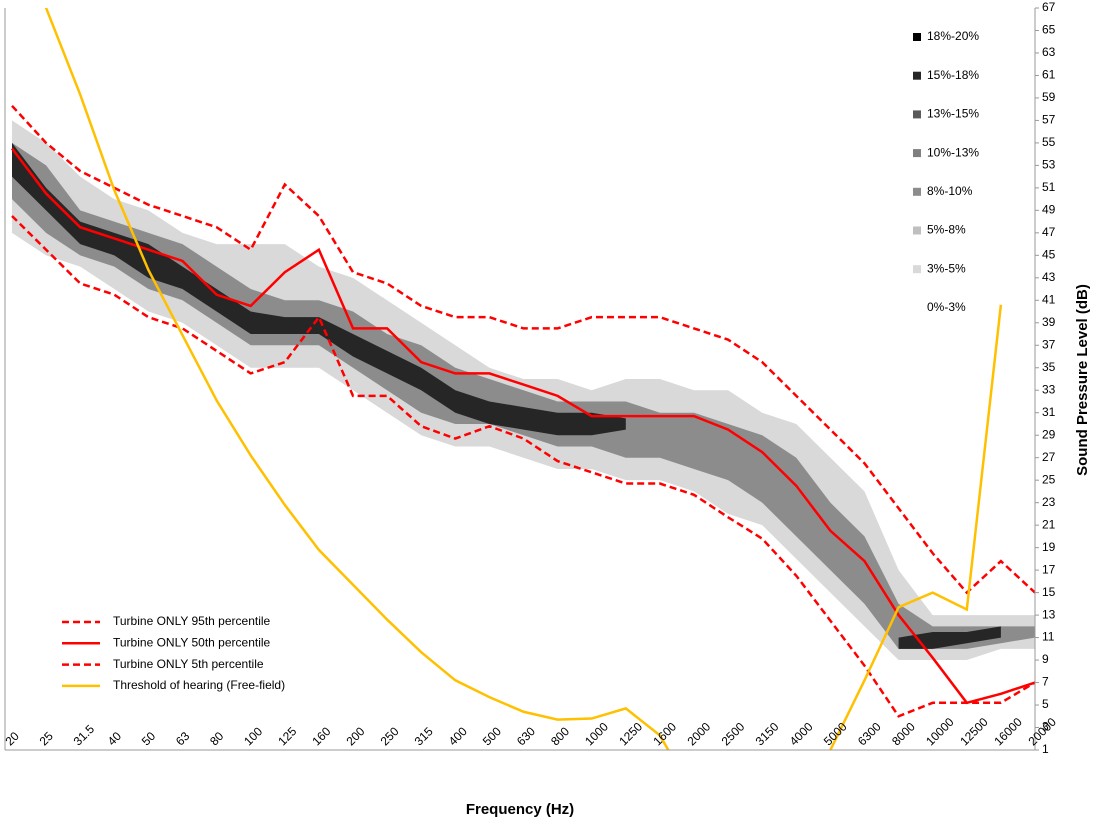 The image size is (1097, 827). What do you see at coordinates (946, 230) in the screenshot?
I see `legend-label: 5%-8%` at bounding box center [946, 230].